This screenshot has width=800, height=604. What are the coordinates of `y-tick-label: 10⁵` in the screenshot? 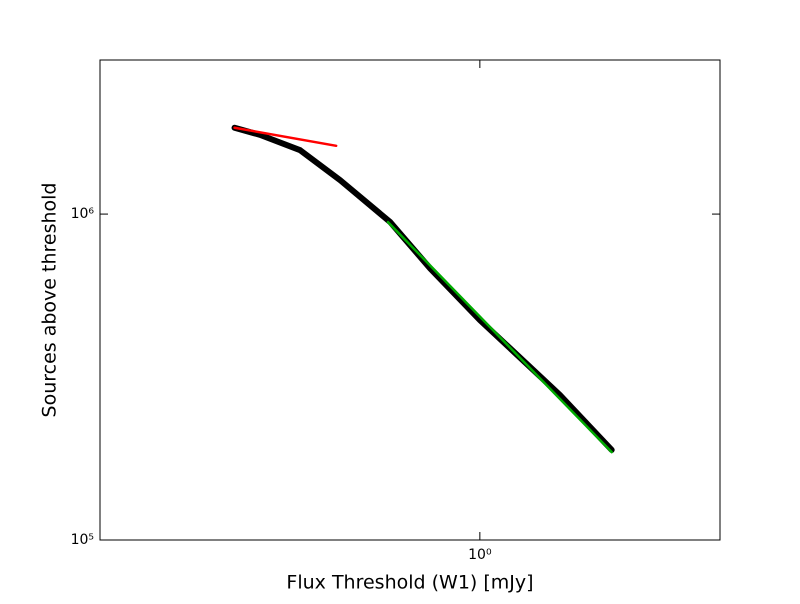 It's located at (82, 540).